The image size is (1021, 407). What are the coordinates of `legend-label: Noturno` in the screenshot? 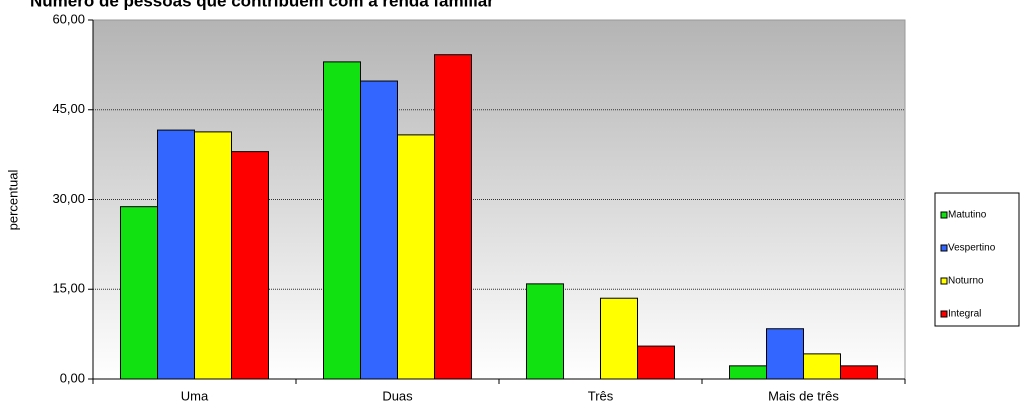 It's located at (966, 281).